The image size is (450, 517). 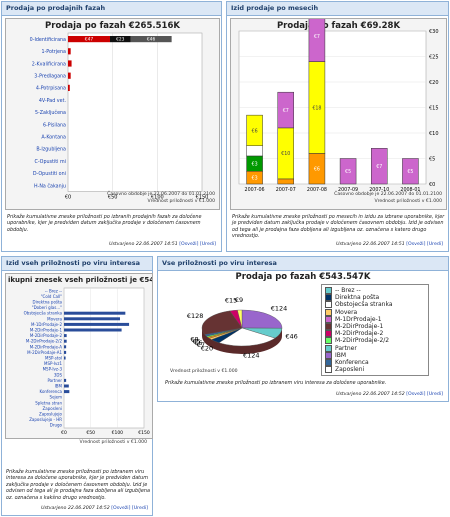 I want to click on slice-value-label: €7, so click(x=201, y=345).